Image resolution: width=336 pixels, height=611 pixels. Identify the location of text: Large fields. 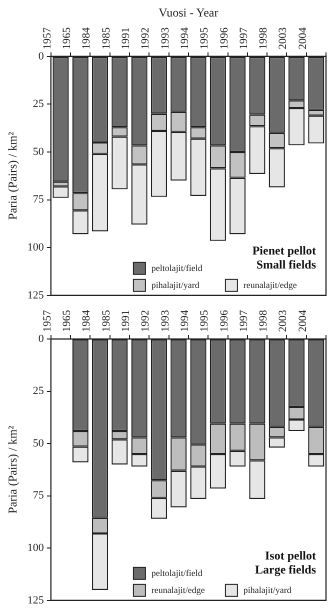
(285, 569).